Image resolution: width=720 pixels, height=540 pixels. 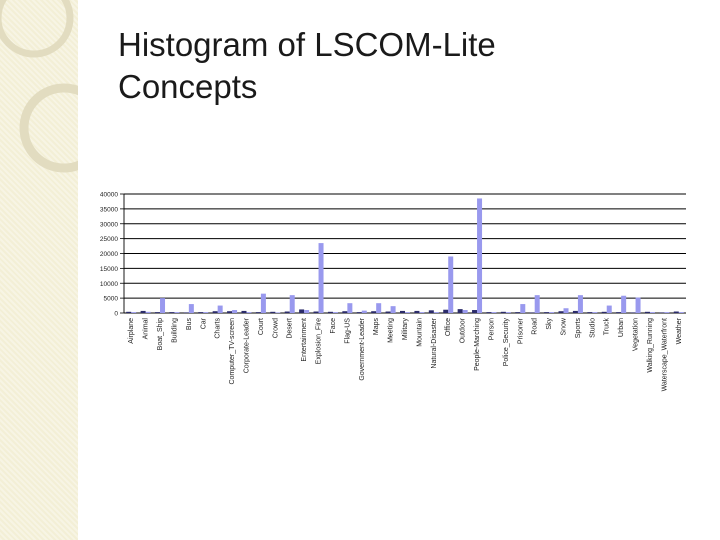 What do you see at coordinates (116, 314) in the screenshot?
I see `y-tick-label: 0` at bounding box center [116, 314].